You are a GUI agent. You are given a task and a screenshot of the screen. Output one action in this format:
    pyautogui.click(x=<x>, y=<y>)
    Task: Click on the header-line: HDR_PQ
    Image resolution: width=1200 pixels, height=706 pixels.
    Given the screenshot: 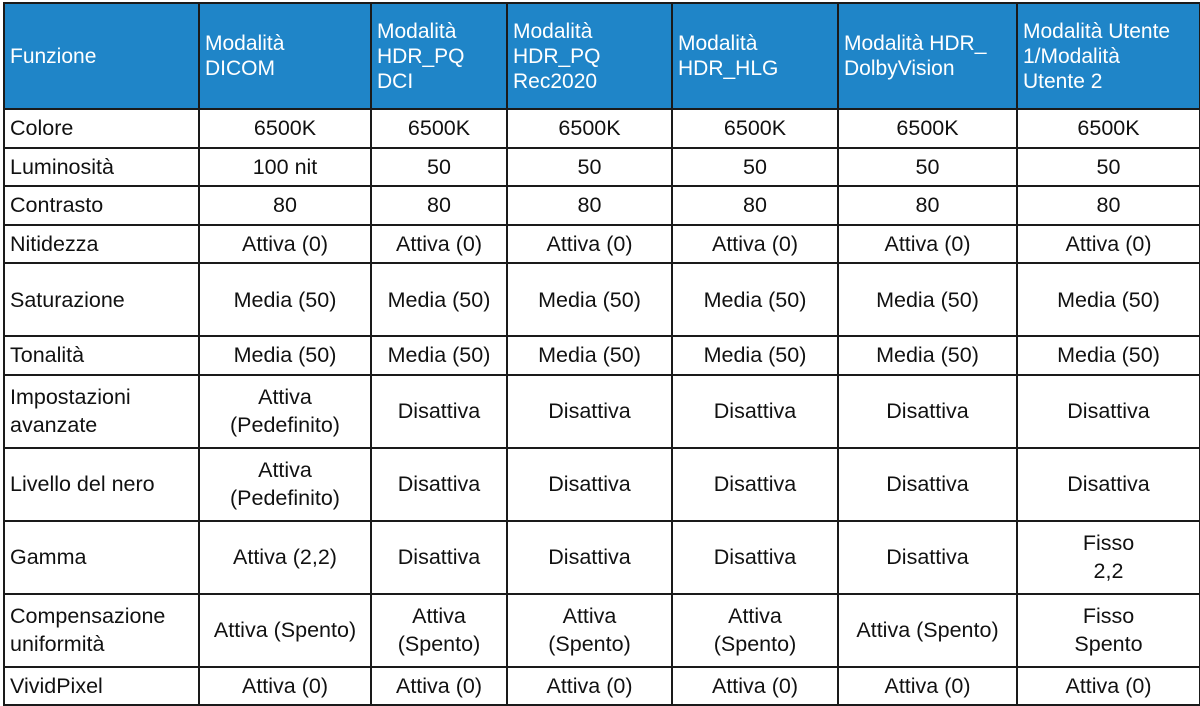 What is the action you would take?
    pyautogui.click(x=557, y=56)
    